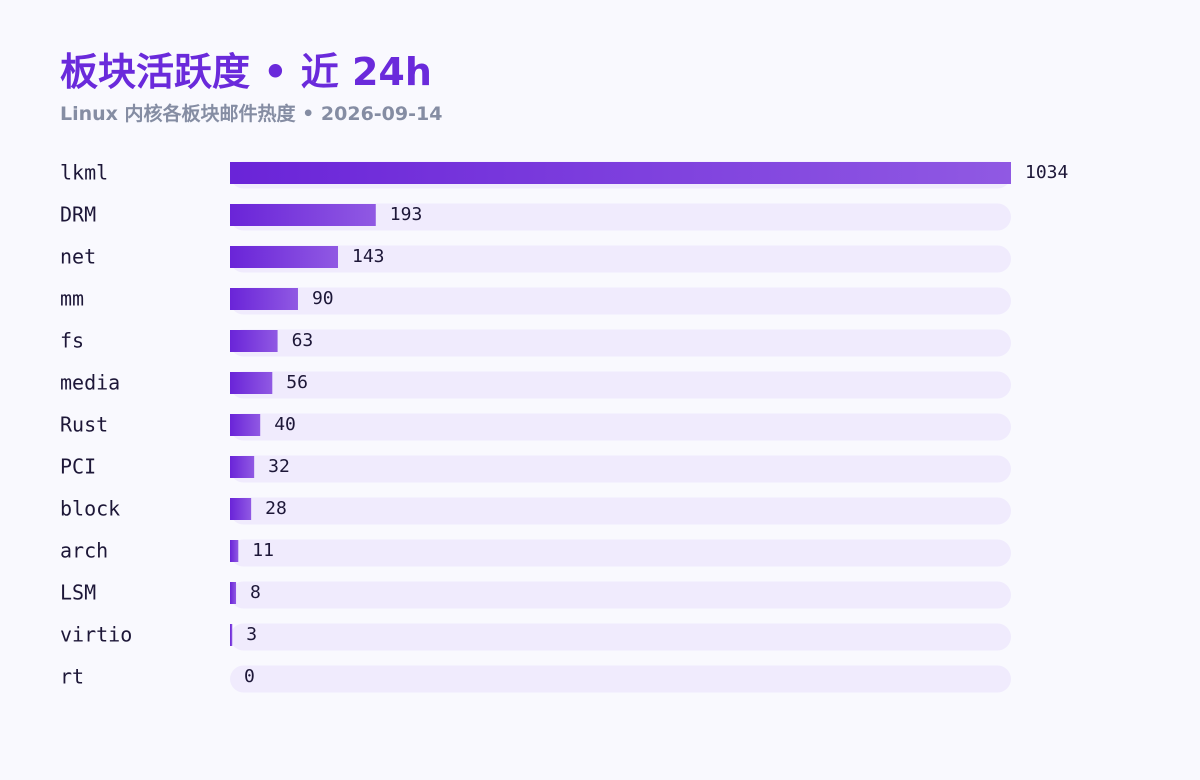 This screenshot has height=780, width=1200. What do you see at coordinates (78, 593) in the screenshot?
I see `category-label: LSM` at bounding box center [78, 593].